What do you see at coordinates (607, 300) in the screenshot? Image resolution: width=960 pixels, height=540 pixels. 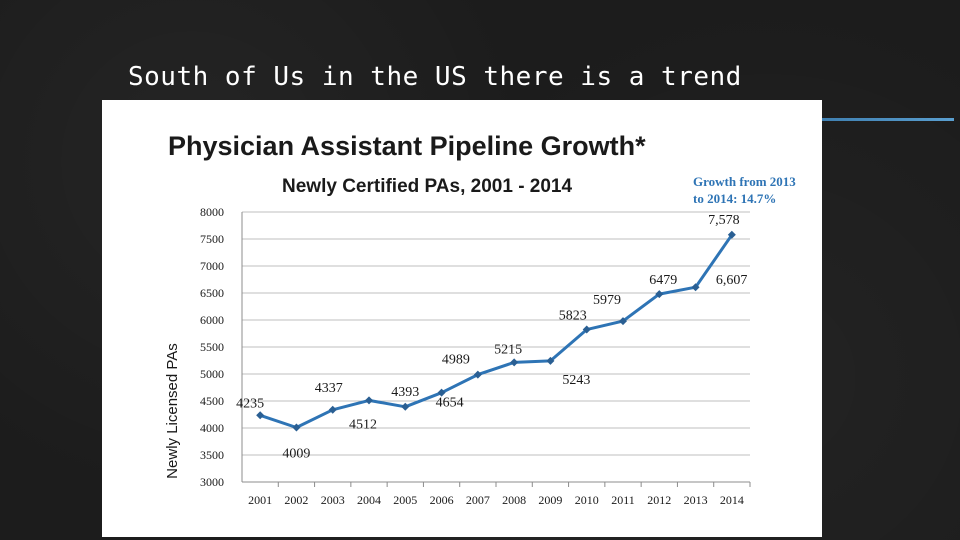 I see `data-label: 5979` at bounding box center [607, 300].